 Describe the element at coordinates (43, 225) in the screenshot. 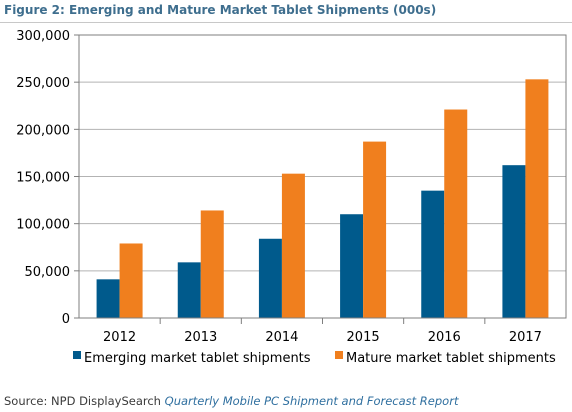

I see `y-tick-label: 100,000` at that location.